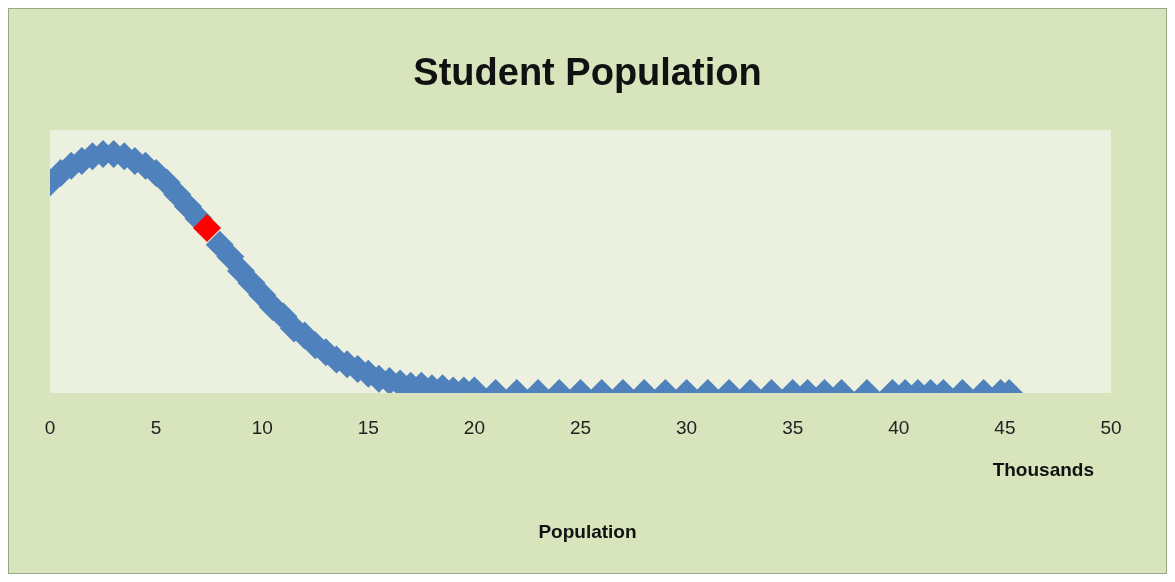 The height and width of the screenshot is (582, 1175). I want to click on x-tick-label: 30, so click(687, 428).